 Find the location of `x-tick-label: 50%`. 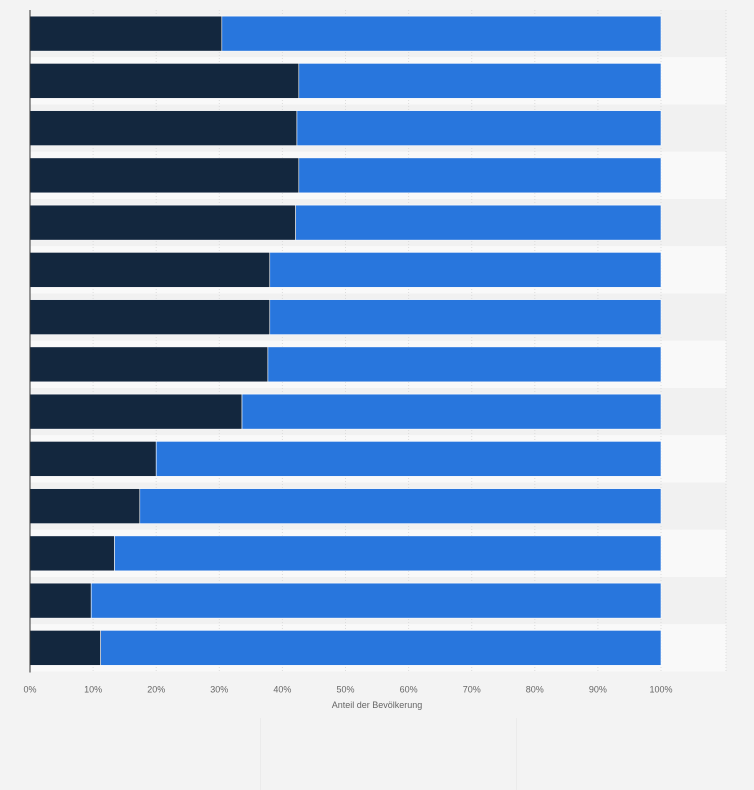

x-tick-label: 50% is located at coordinates (345, 690).